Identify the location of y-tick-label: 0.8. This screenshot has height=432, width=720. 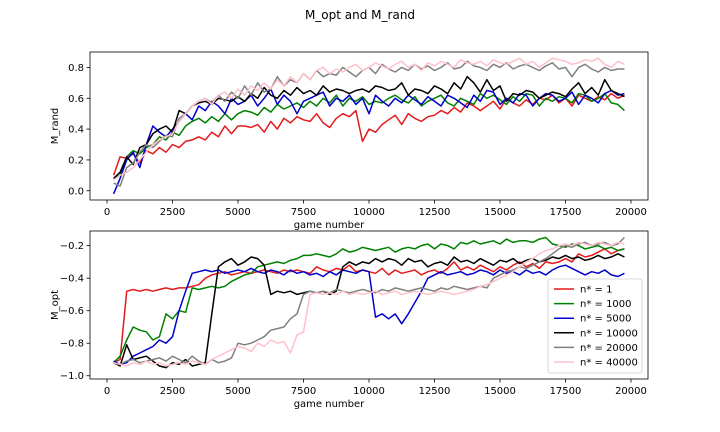
(76, 68).